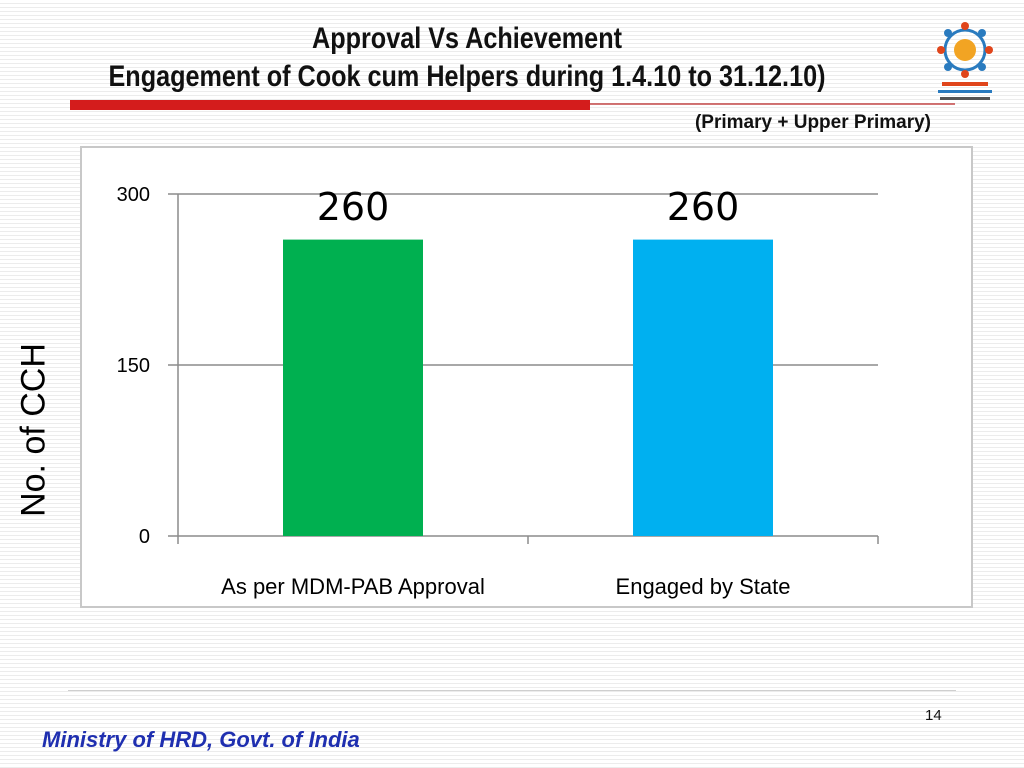 The width and height of the screenshot is (1024, 768). I want to click on x-category-label: As per MDM-PAB Approval, so click(353, 586).